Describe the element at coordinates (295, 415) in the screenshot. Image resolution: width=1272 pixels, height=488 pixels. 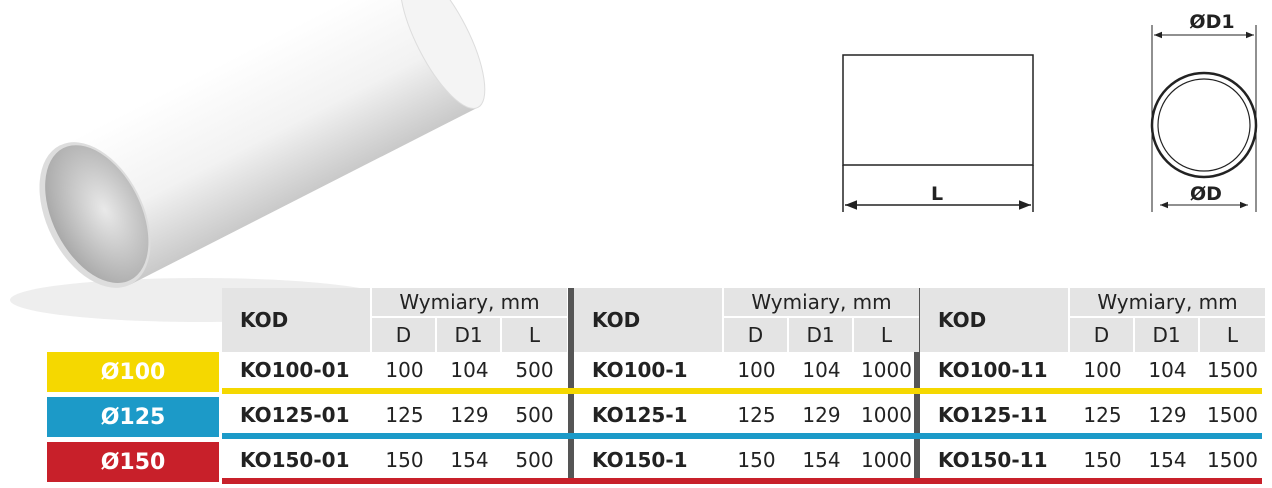
I see `product-code: KO125-01` at that location.